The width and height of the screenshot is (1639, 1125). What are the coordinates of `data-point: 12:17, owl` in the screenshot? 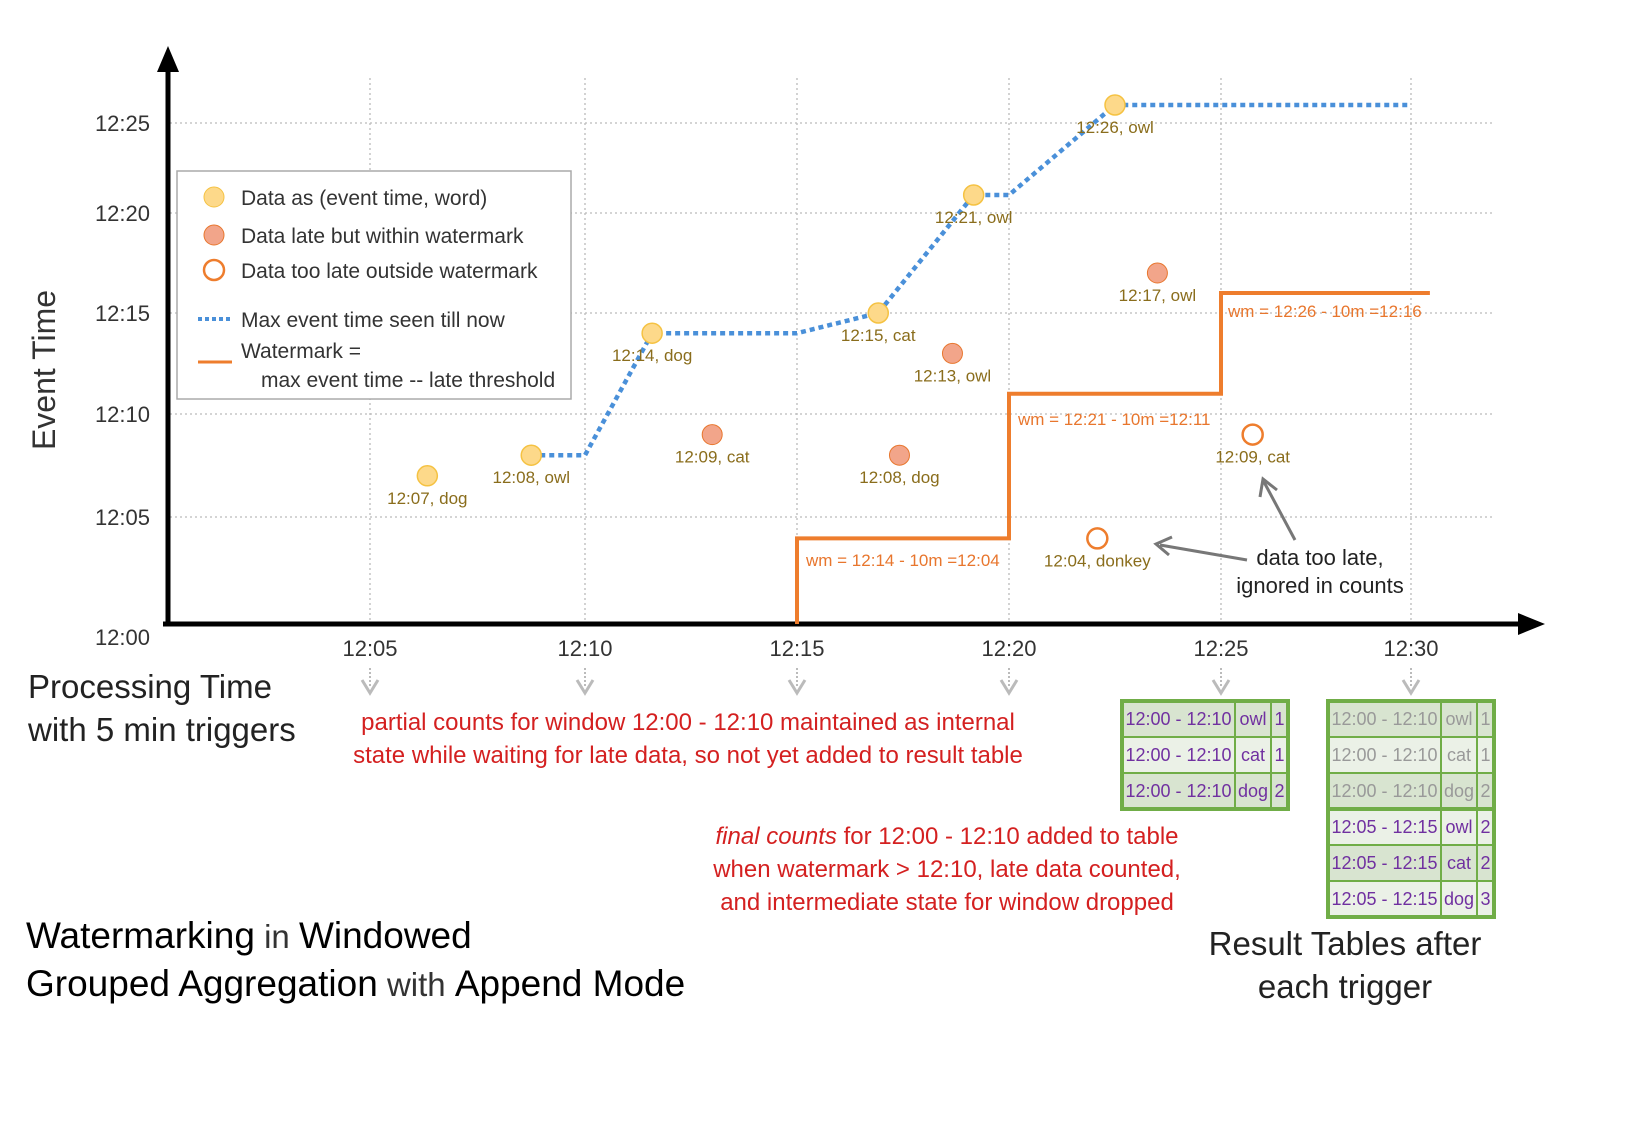 It's located at (1158, 283).